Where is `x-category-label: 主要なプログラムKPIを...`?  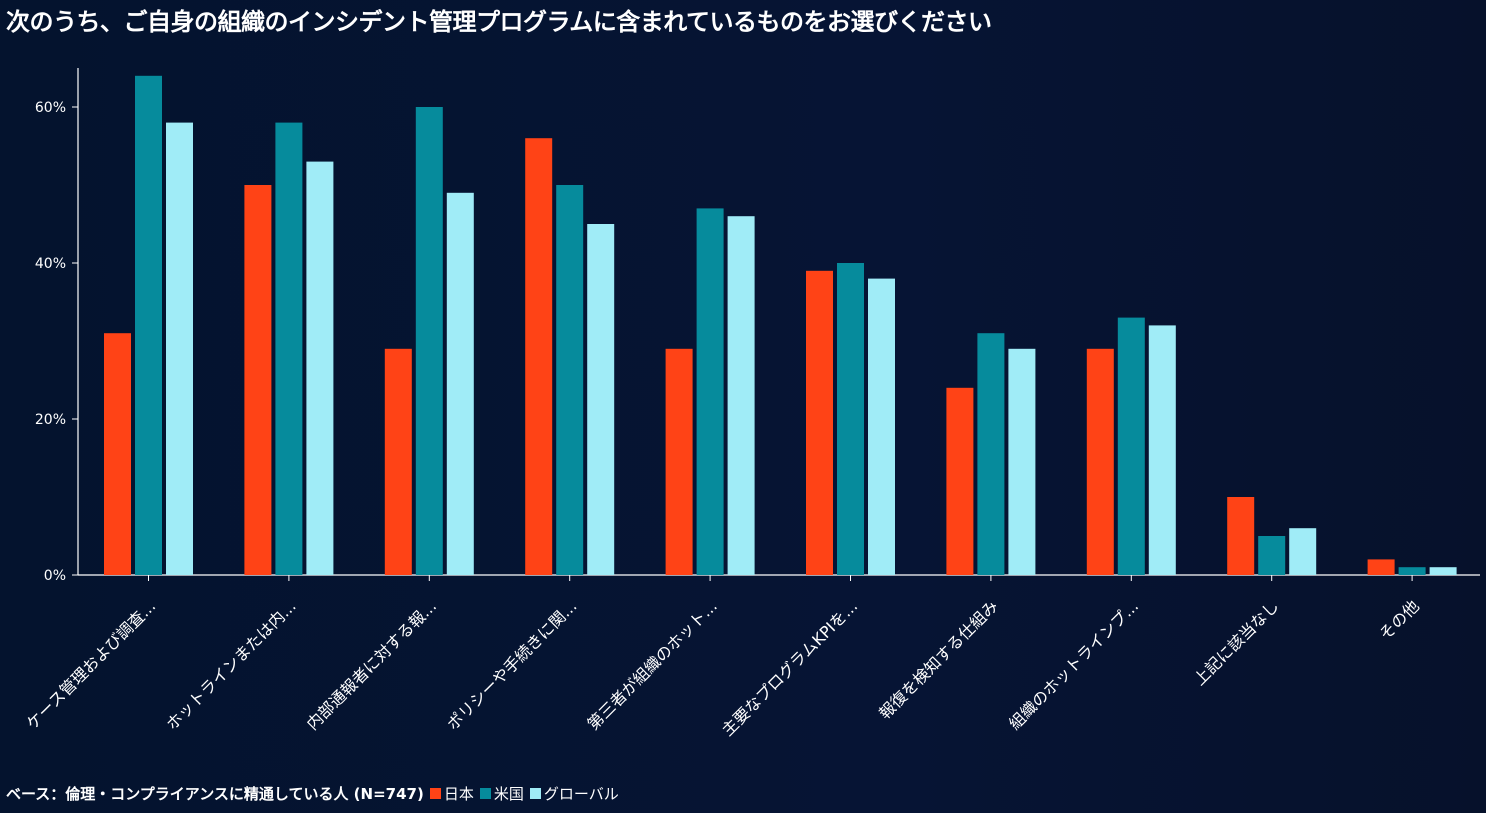
x-category-label: 主要なプログラムKPIを... is located at coordinates (789, 667).